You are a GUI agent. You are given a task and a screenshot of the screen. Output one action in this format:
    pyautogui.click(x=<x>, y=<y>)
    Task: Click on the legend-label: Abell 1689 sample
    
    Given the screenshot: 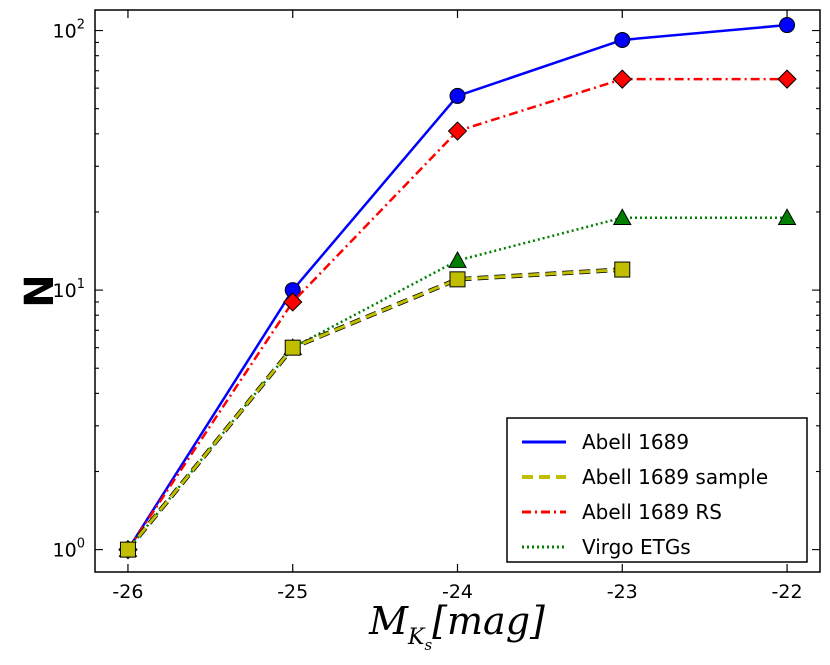 What is the action you would take?
    pyautogui.click(x=675, y=477)
    